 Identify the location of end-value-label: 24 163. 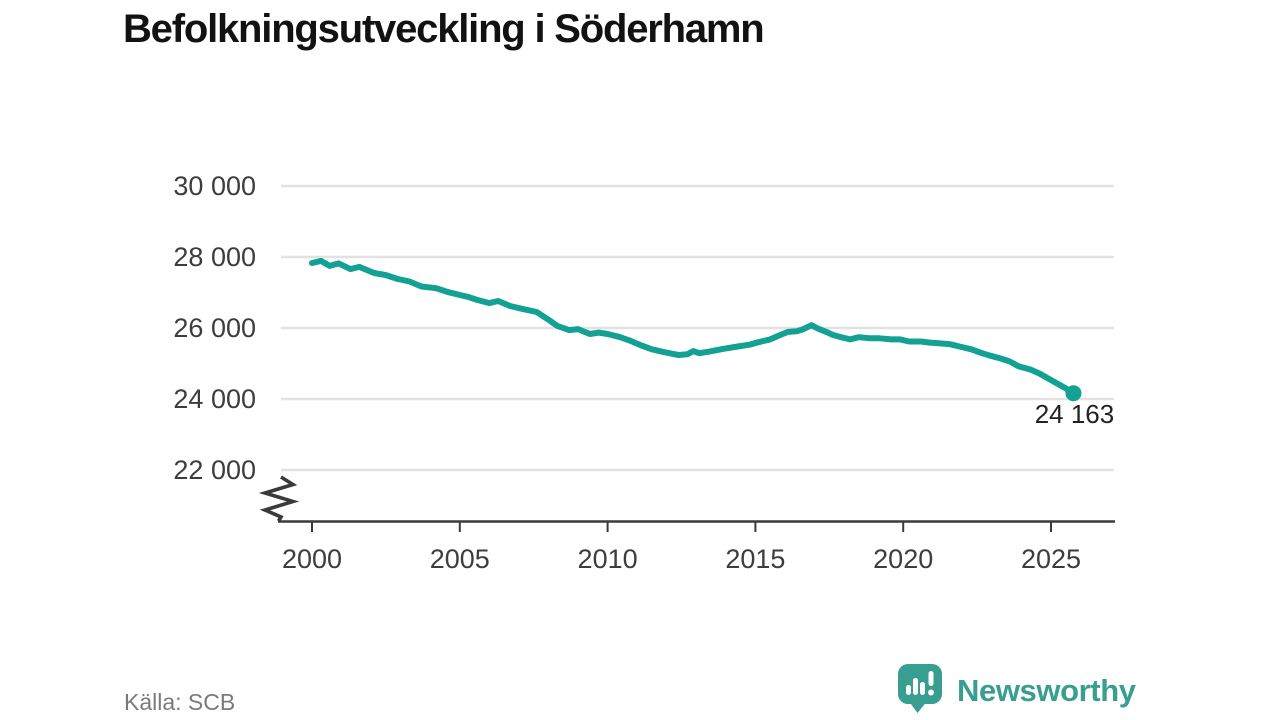
(1075, 414).